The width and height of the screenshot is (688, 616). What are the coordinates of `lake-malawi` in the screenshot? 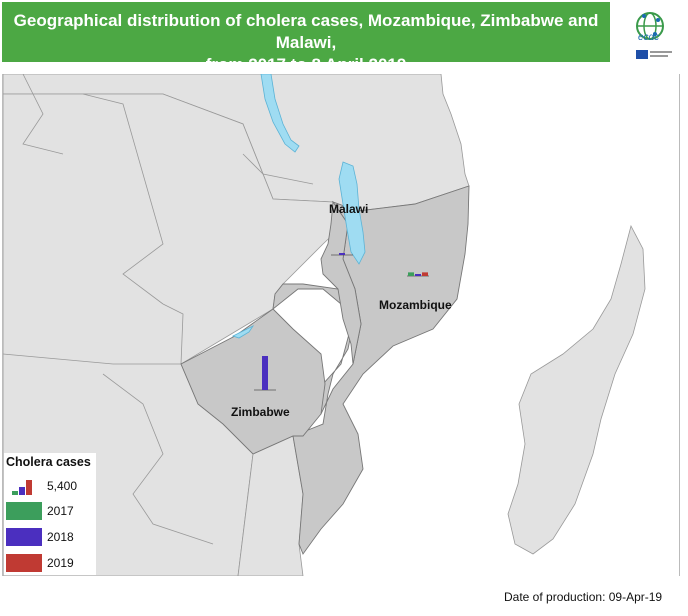 It's located at (352, 213).